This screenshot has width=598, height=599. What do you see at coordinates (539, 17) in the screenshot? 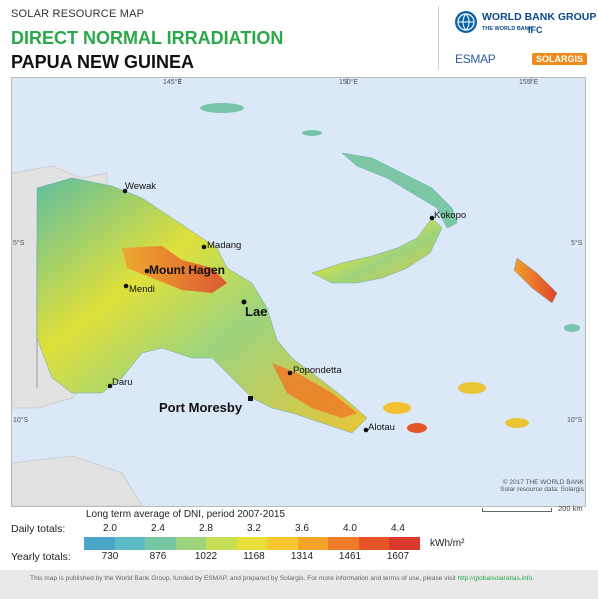
I see `world-bank-logo-text: WORLD BANK GROUP` at bounding box center [539, 17].